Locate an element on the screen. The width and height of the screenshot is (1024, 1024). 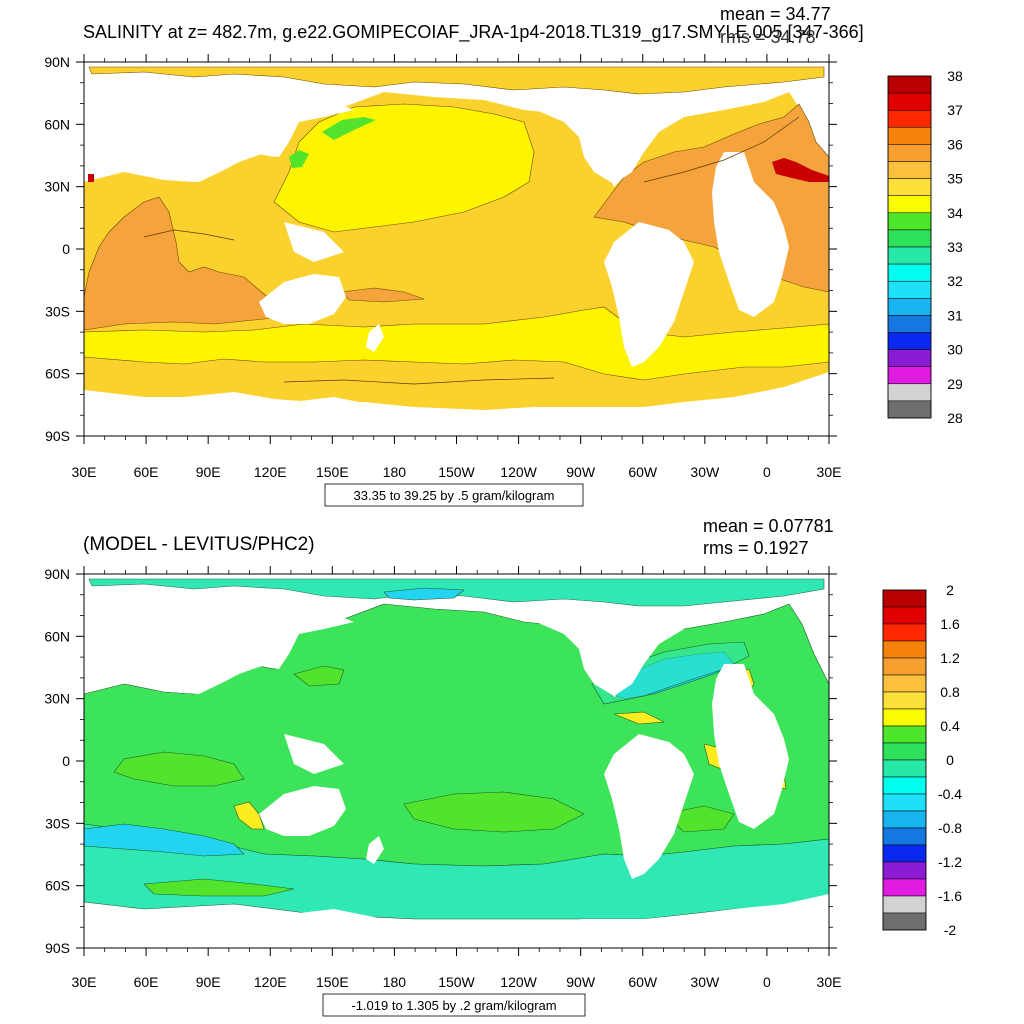
rms-label: rms = 0.1927 is located at coordinates (756, 548).